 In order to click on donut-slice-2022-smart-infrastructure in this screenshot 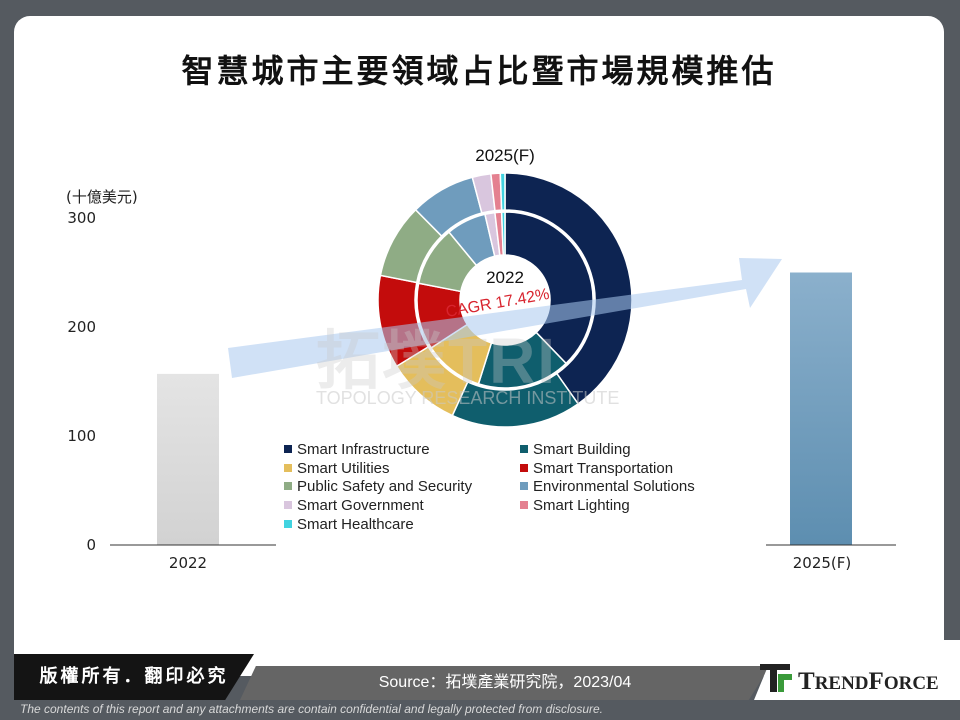, I will do `click(549, 288)`.